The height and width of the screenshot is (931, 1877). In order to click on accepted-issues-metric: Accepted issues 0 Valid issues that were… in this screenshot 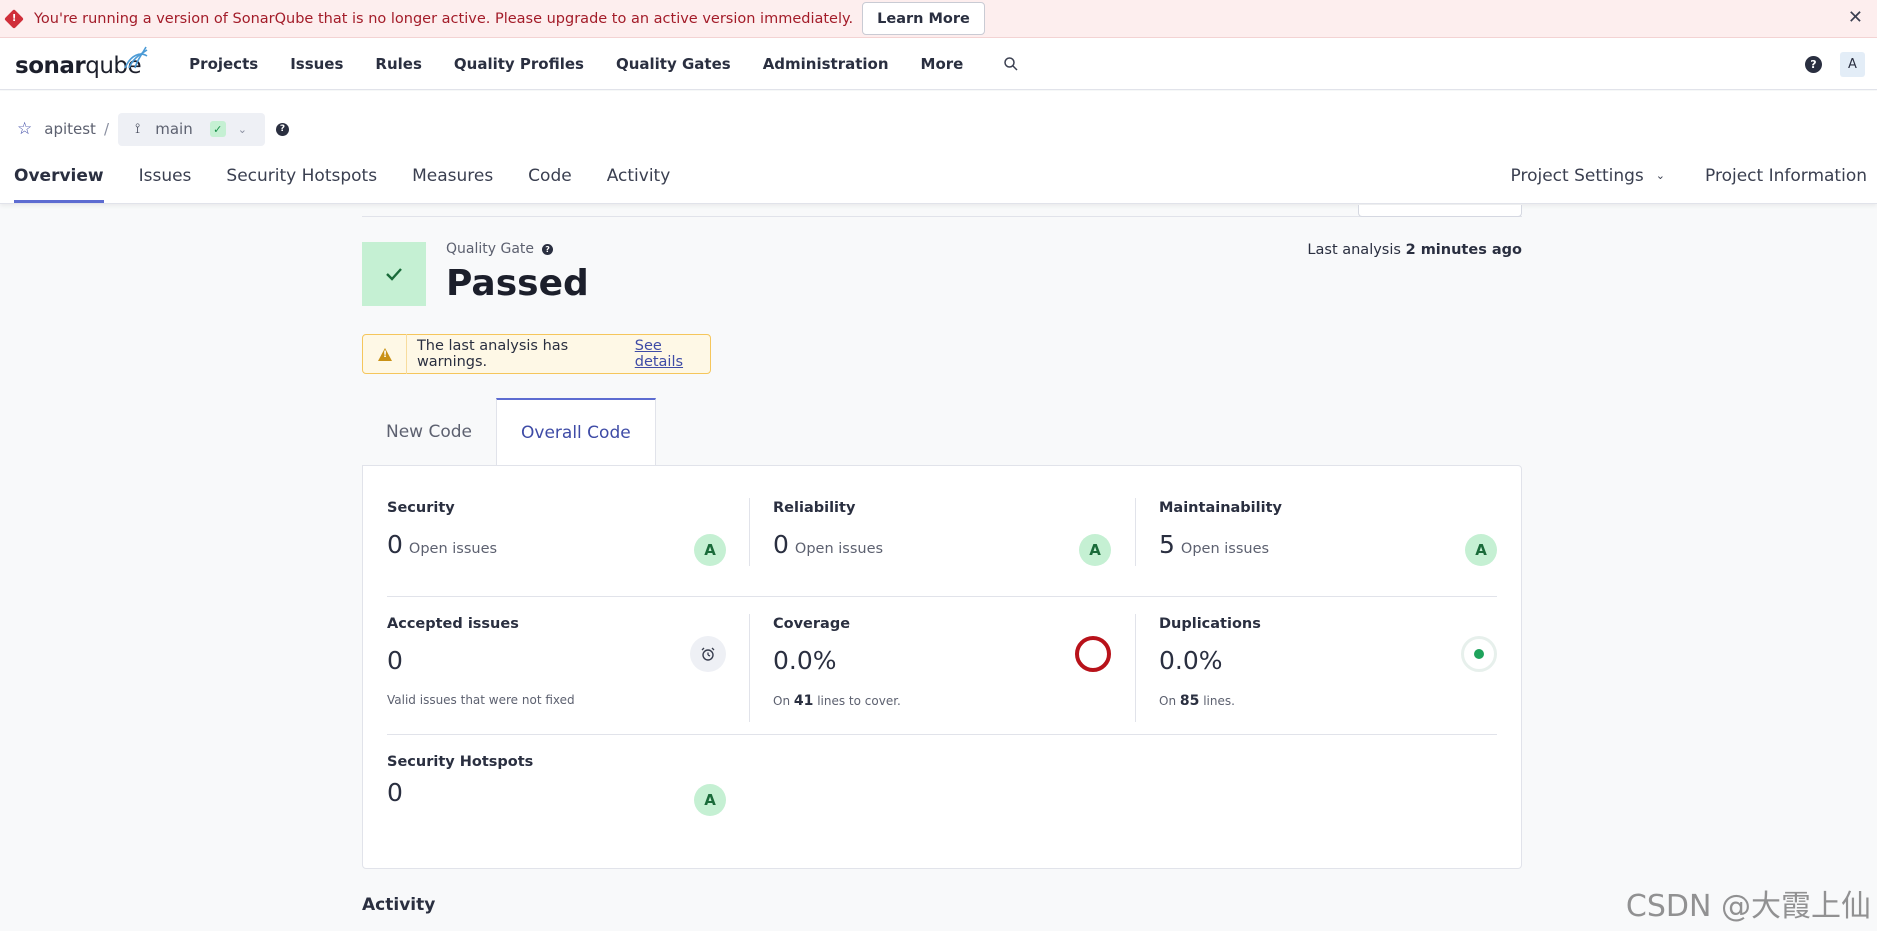, I will do `click(481, 661)`.